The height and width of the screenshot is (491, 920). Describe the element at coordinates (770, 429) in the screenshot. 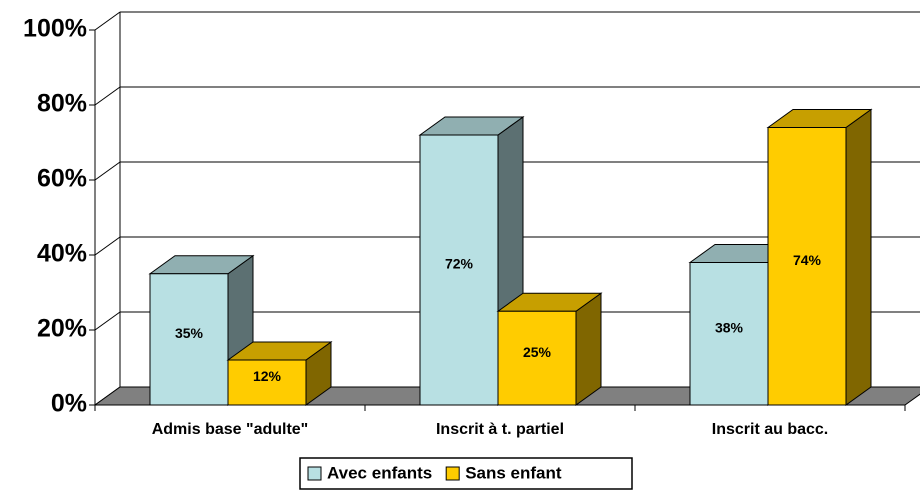

I see `x-tick-label: Inscrit au bacc.` at that location.